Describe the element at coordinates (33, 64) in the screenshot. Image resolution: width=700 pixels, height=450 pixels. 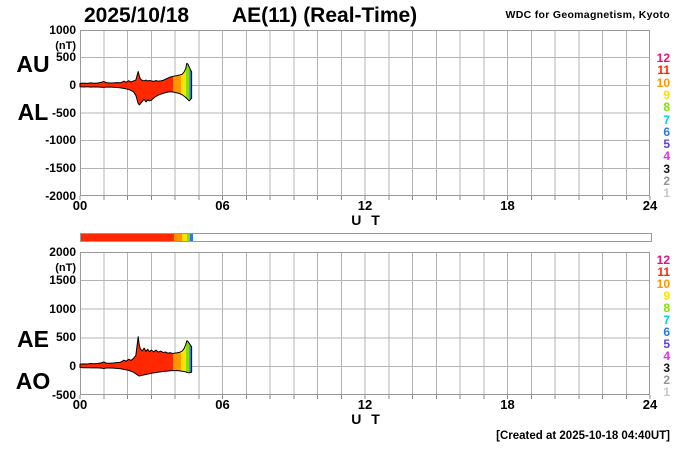
I see `au-index-label: AU` at that location.